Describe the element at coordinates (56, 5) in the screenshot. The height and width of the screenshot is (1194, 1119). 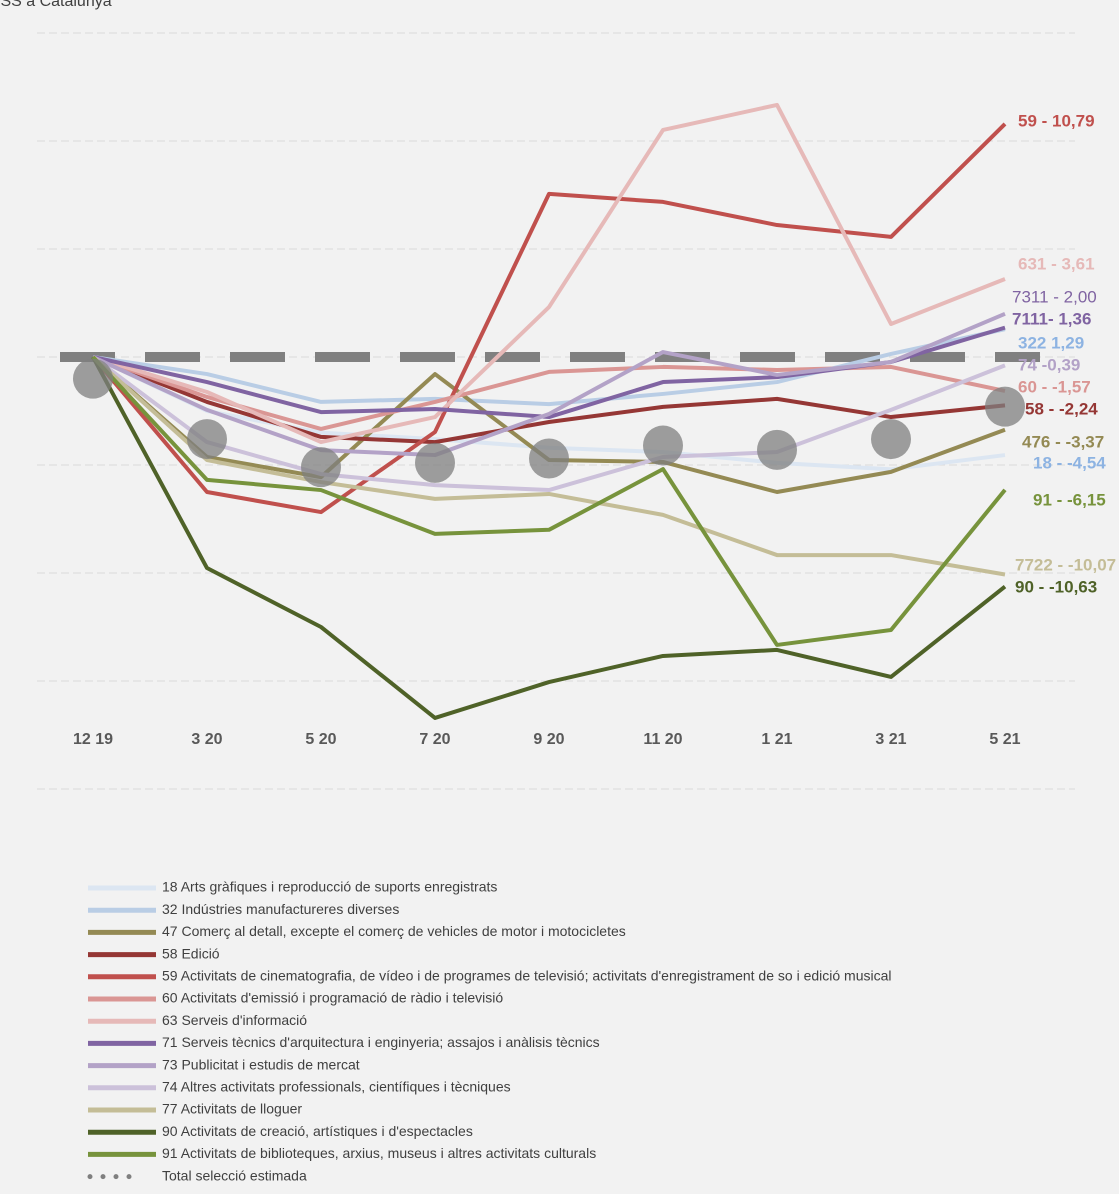
I see `chart-title: ISS a Catalunya` at that location.